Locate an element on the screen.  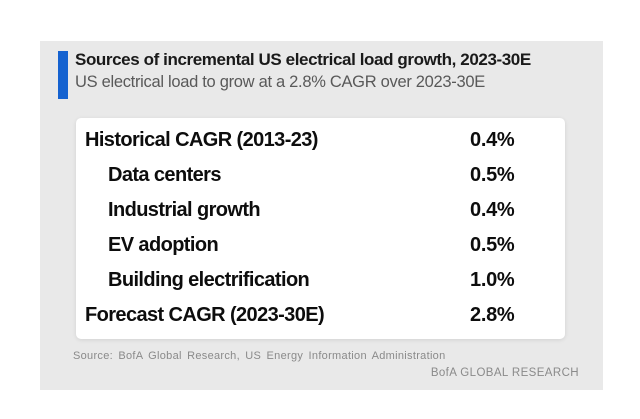
table-row: Forecast CAGR (2023-30E) 2.8% is located at coordinates (320, 315).